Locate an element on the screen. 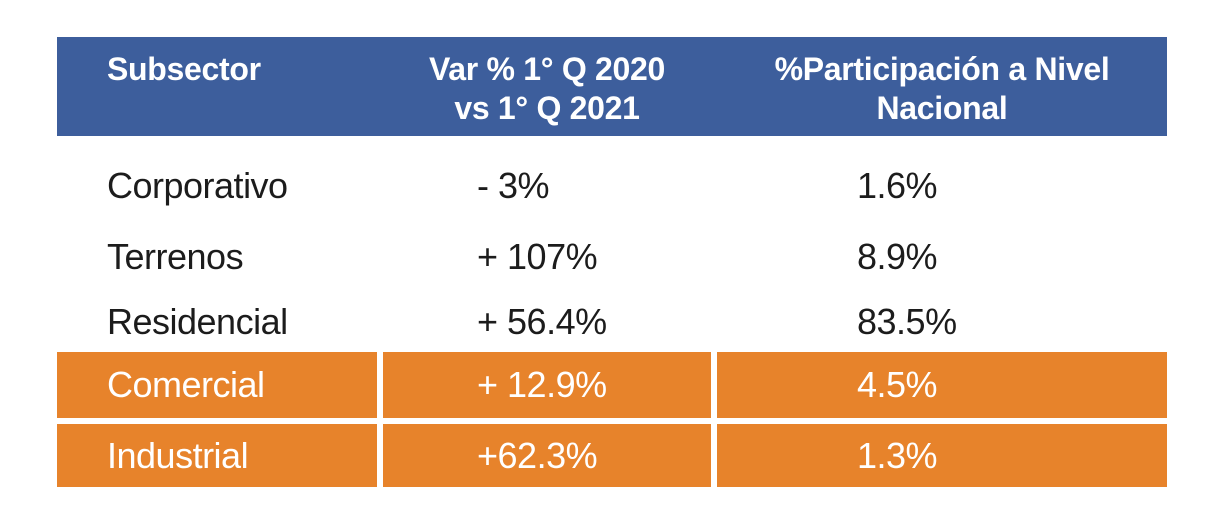 The width and height of the screenshot is (1218, 526). table-row-terrenos: Terrenos + 107% 8.9% is located at coordinates (612, 257).